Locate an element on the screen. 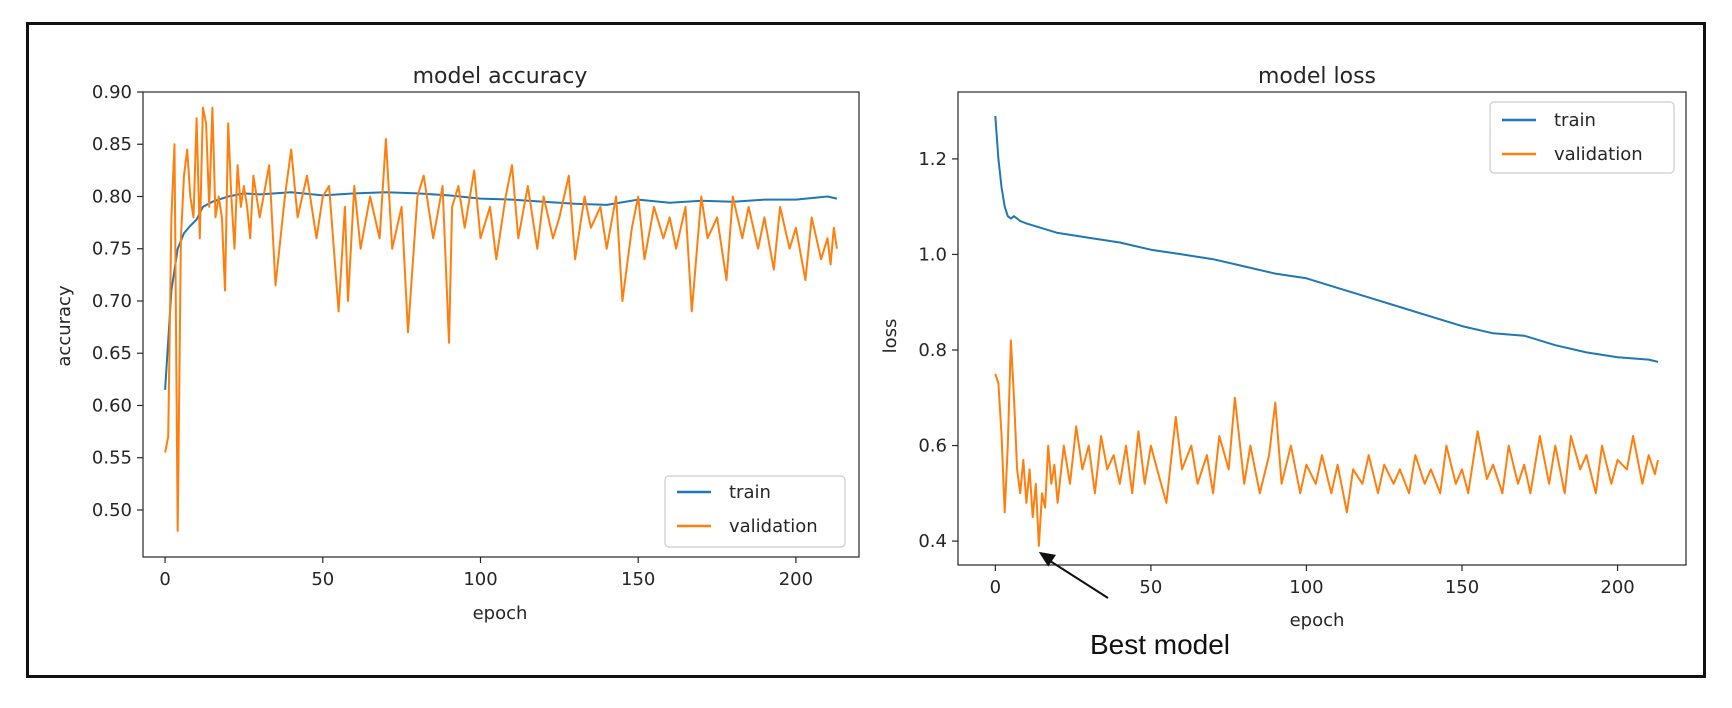 This screenshot has height=708, width=1732. accuracy-y-tick-label: 0.85 is located at coordinates (112, 144).